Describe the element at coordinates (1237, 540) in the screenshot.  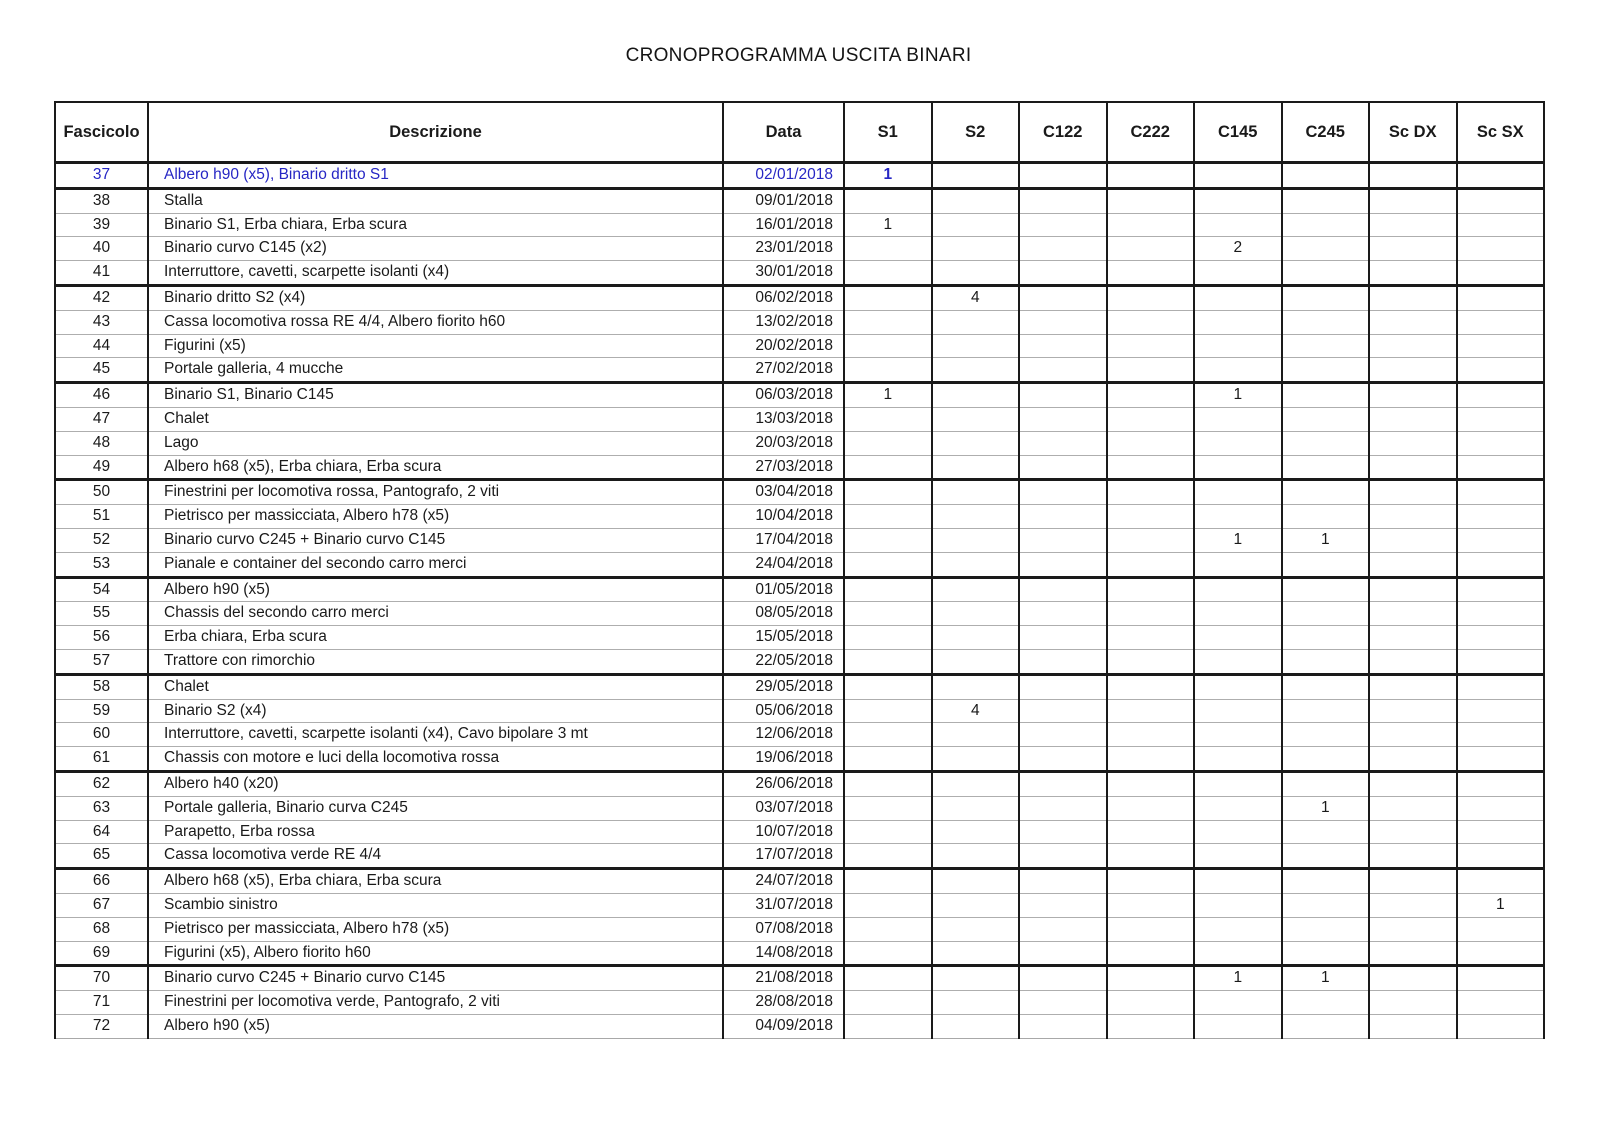
I see `qty-cell-c145: 1` at that location.